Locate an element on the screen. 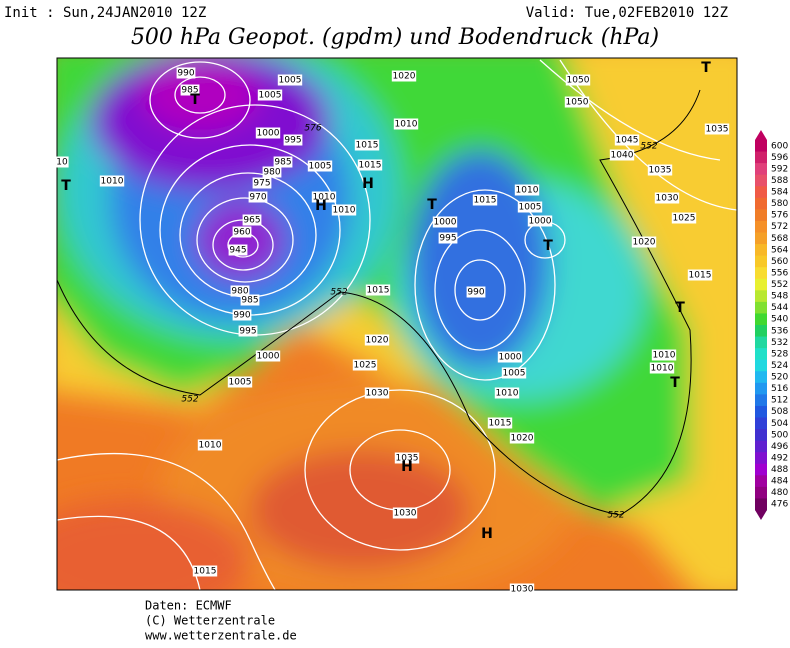 The width and height of the screenshot is (790, 648). isobar-label: 965 is located at coordinates (251, 221).